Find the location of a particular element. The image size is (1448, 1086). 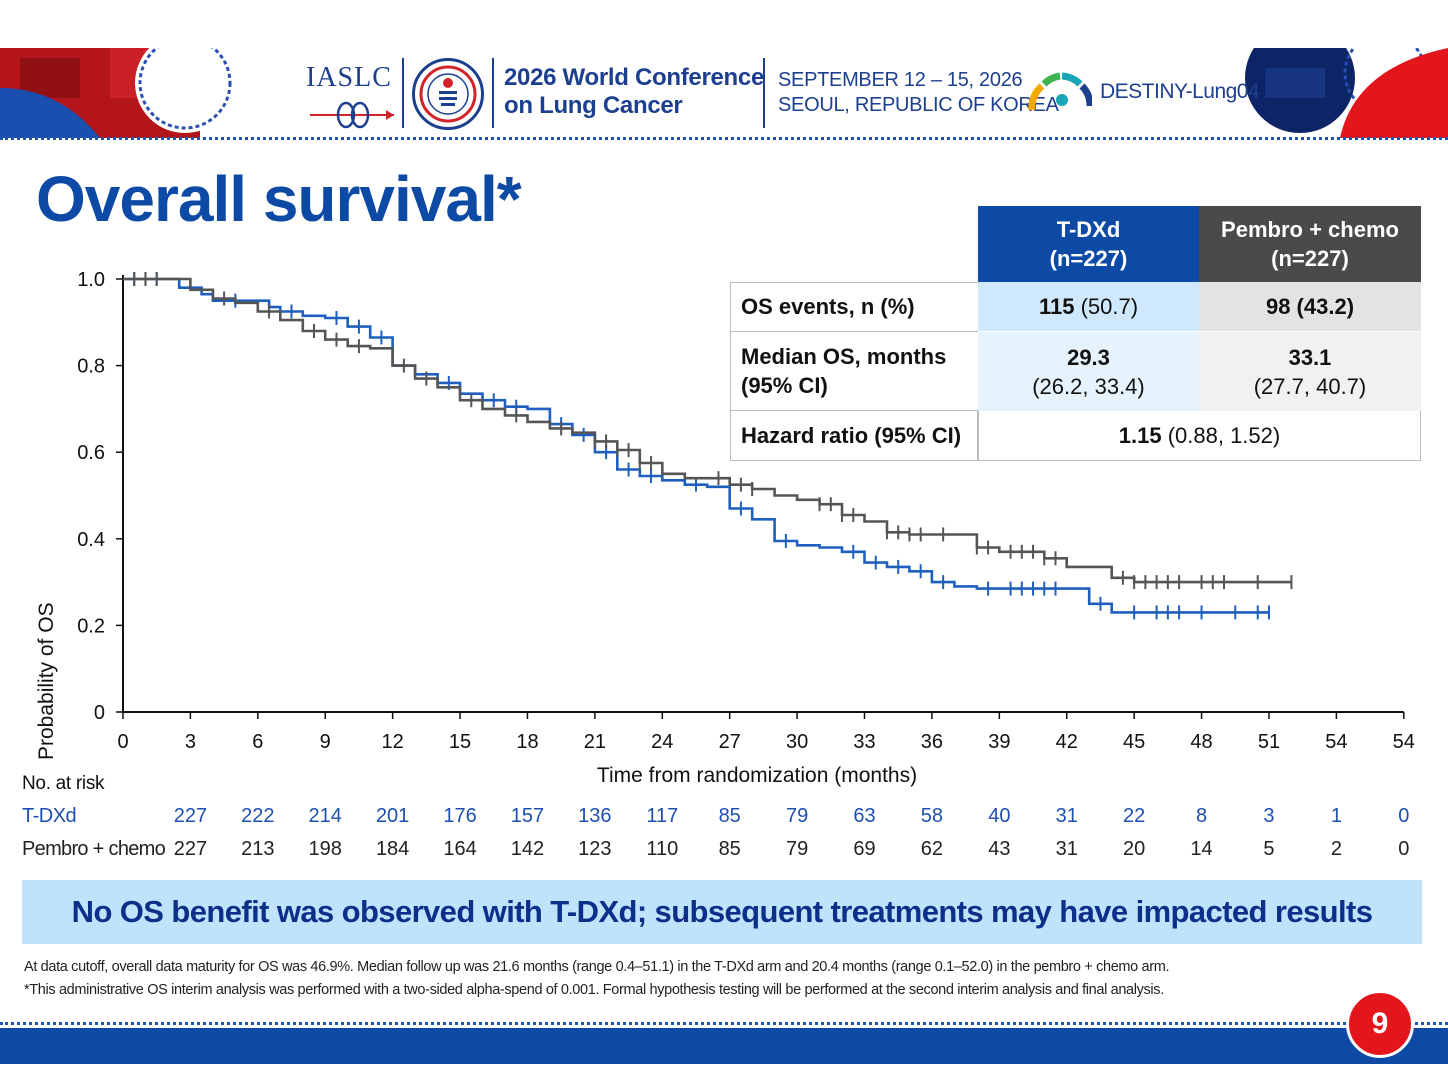

risk-count: 22 is located at coordinates (1134, 816).